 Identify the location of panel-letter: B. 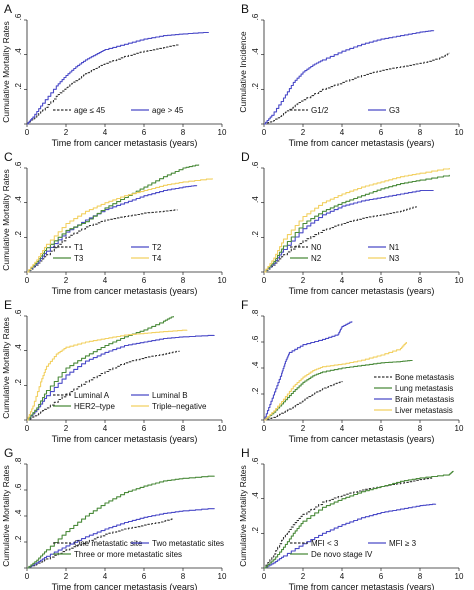
(245, 9).